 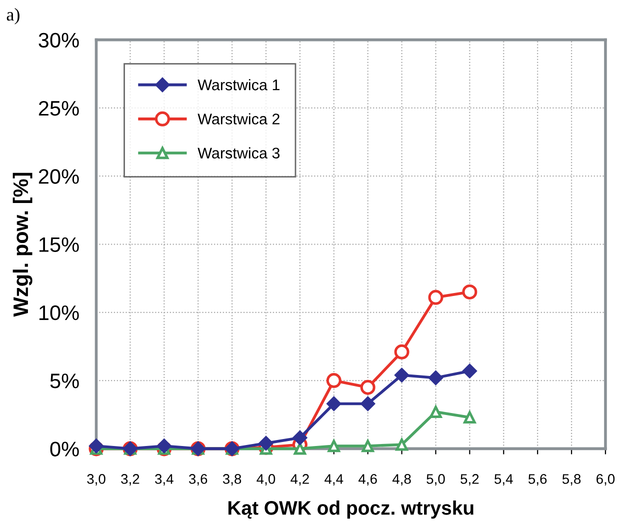 I want to click on x-tick-label: 4,8, so click(x=401, y=480).